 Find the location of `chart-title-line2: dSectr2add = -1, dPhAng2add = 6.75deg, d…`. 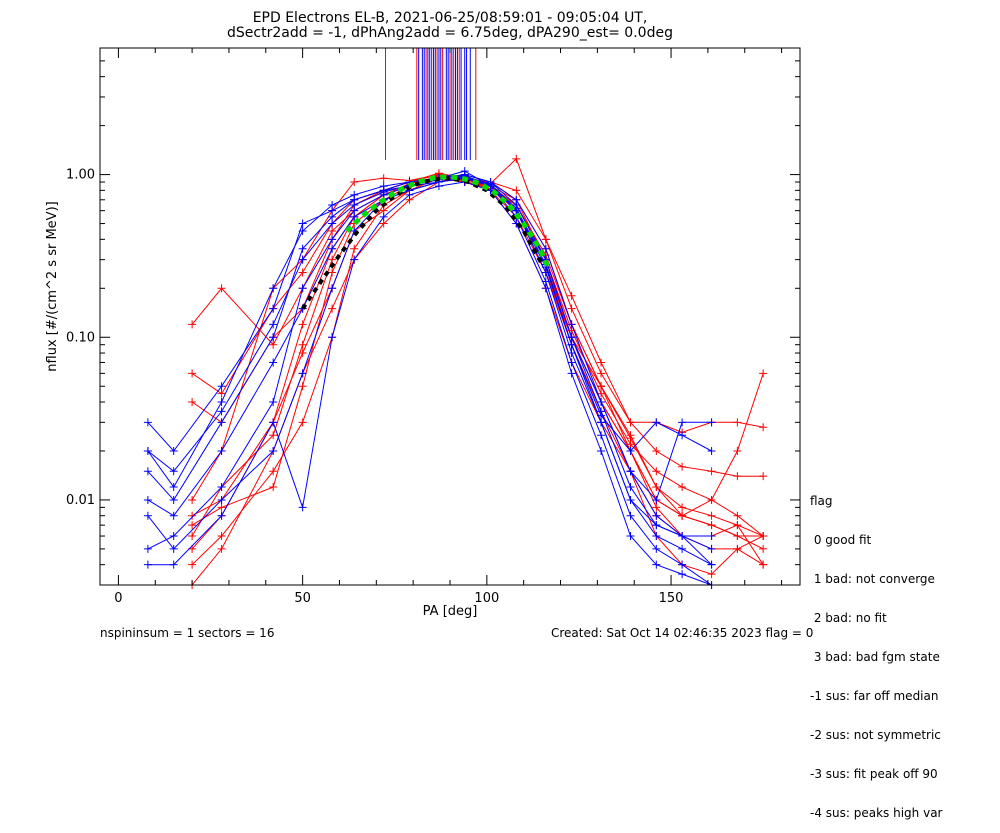

chart-title-line2: dSectr2add = -1, dPhAng2add = 6.75deg, d… is located at coordinates (450, 33).